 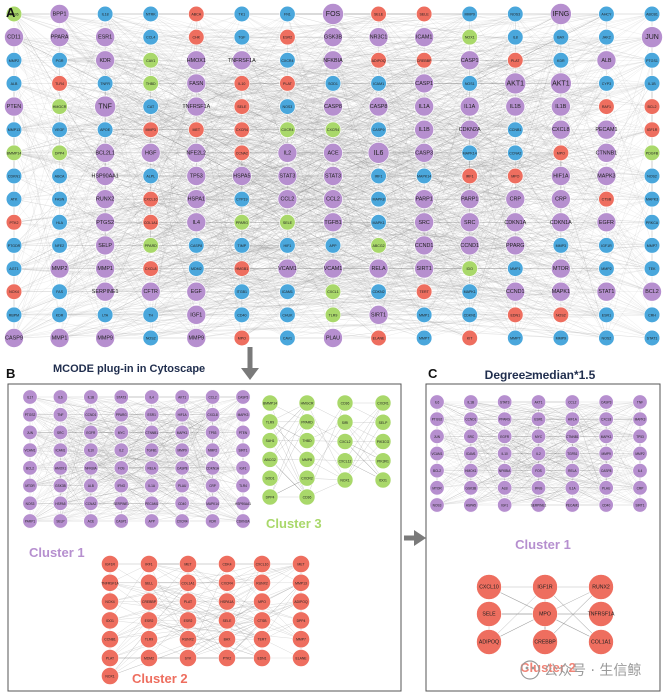 I want to click on gene-node-il1a: IL1A, so click(x=572, y=488).